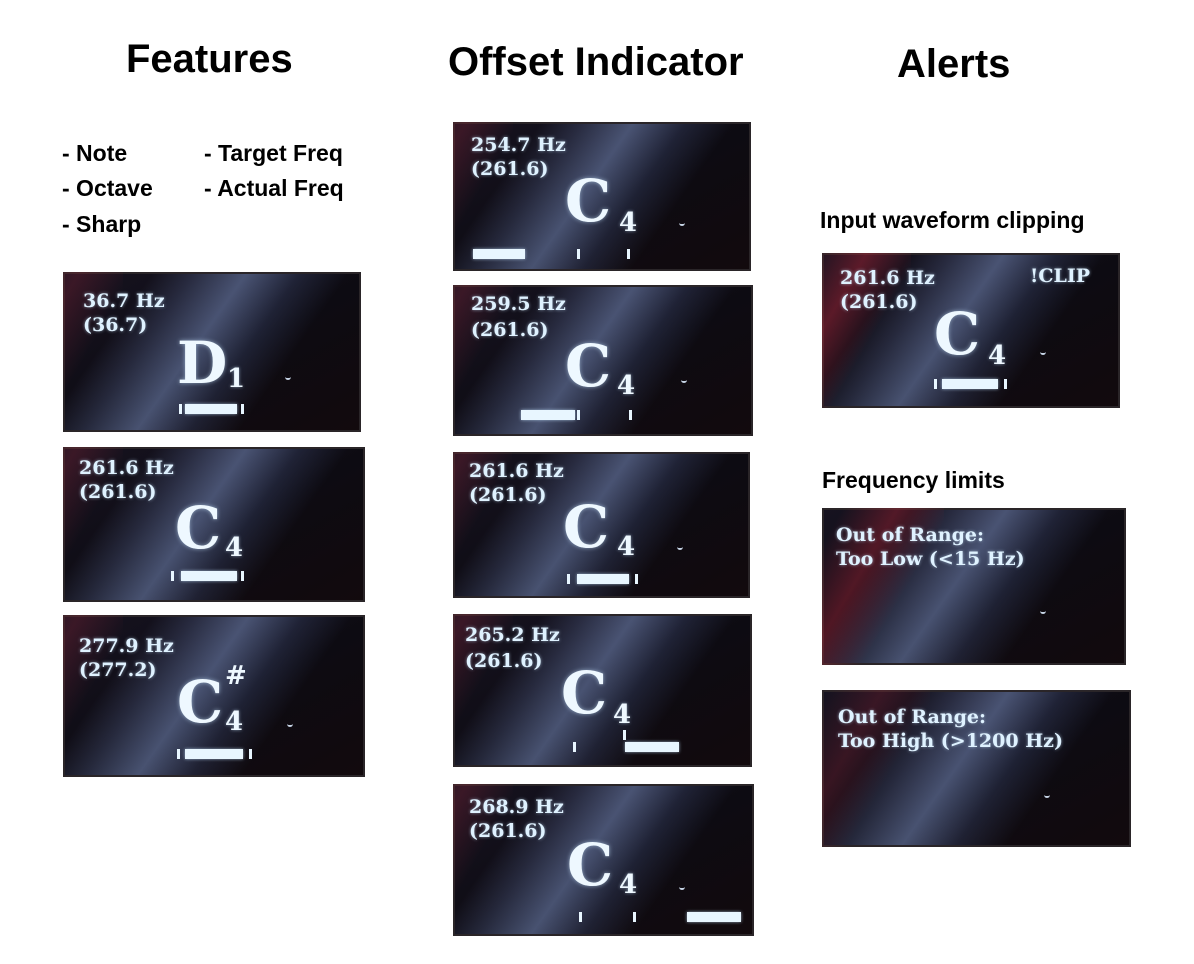  Describe the element at coordinates (202, 363) in the screenshot. I see `note-letter: D` at that location.